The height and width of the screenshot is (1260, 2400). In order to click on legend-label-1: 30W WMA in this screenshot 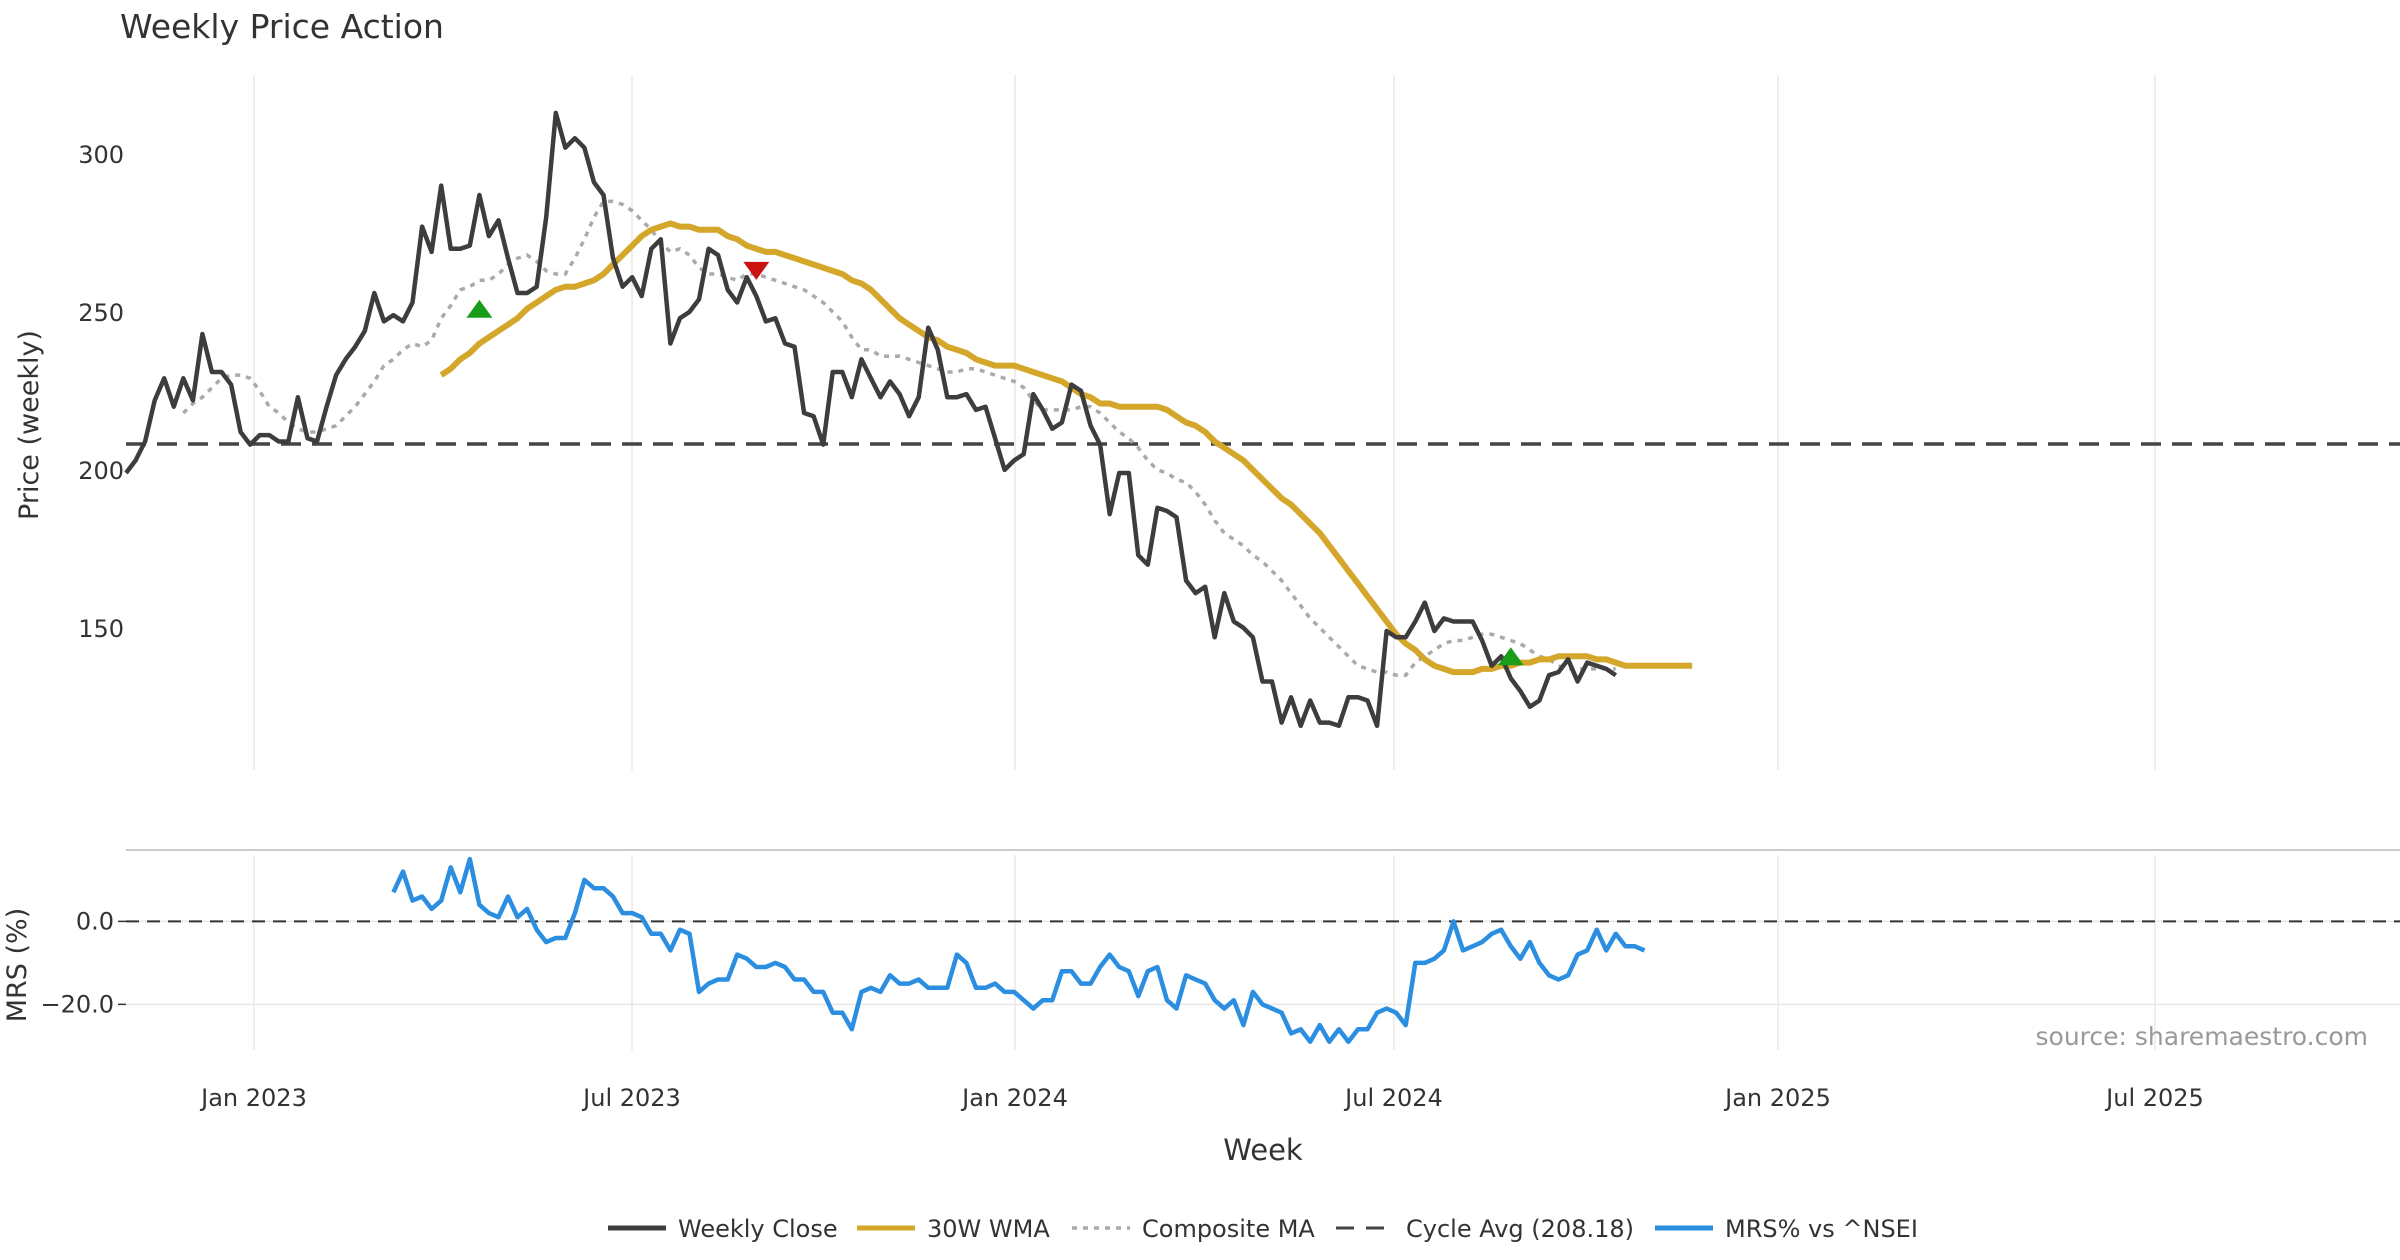, I will do `click(988, 1229)`.